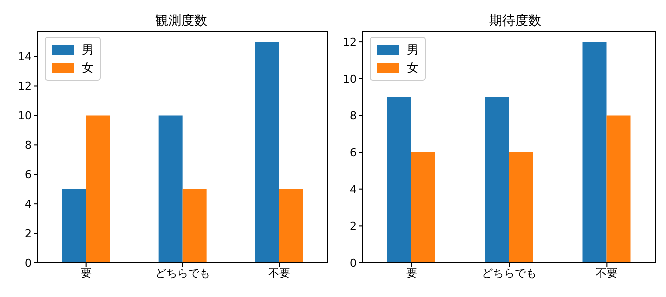 The height and width of the screenshot is (297, 666). Describe the element at coordinates (25, 57) in the screenshot. I see `y-tick-label: 14` at that location.